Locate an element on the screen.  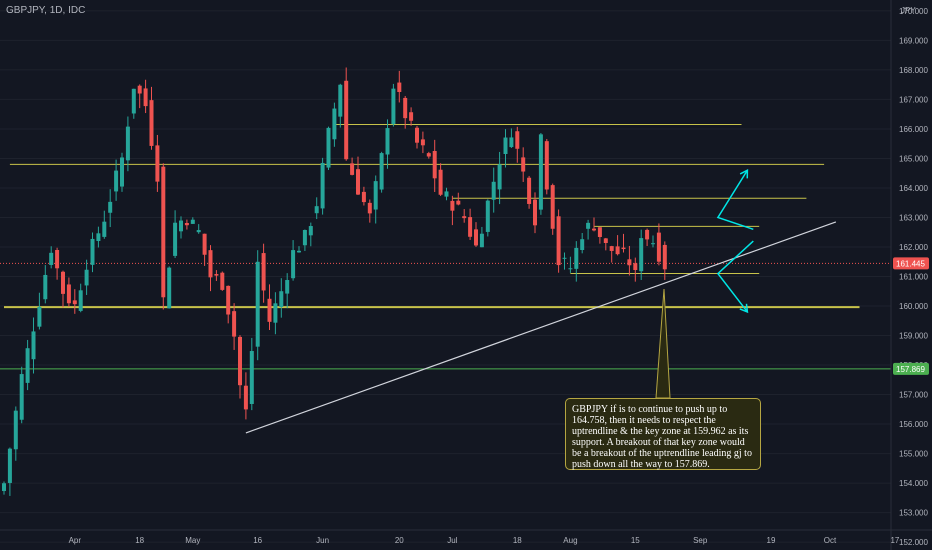
price-badge is located at coordinates (911, 263).